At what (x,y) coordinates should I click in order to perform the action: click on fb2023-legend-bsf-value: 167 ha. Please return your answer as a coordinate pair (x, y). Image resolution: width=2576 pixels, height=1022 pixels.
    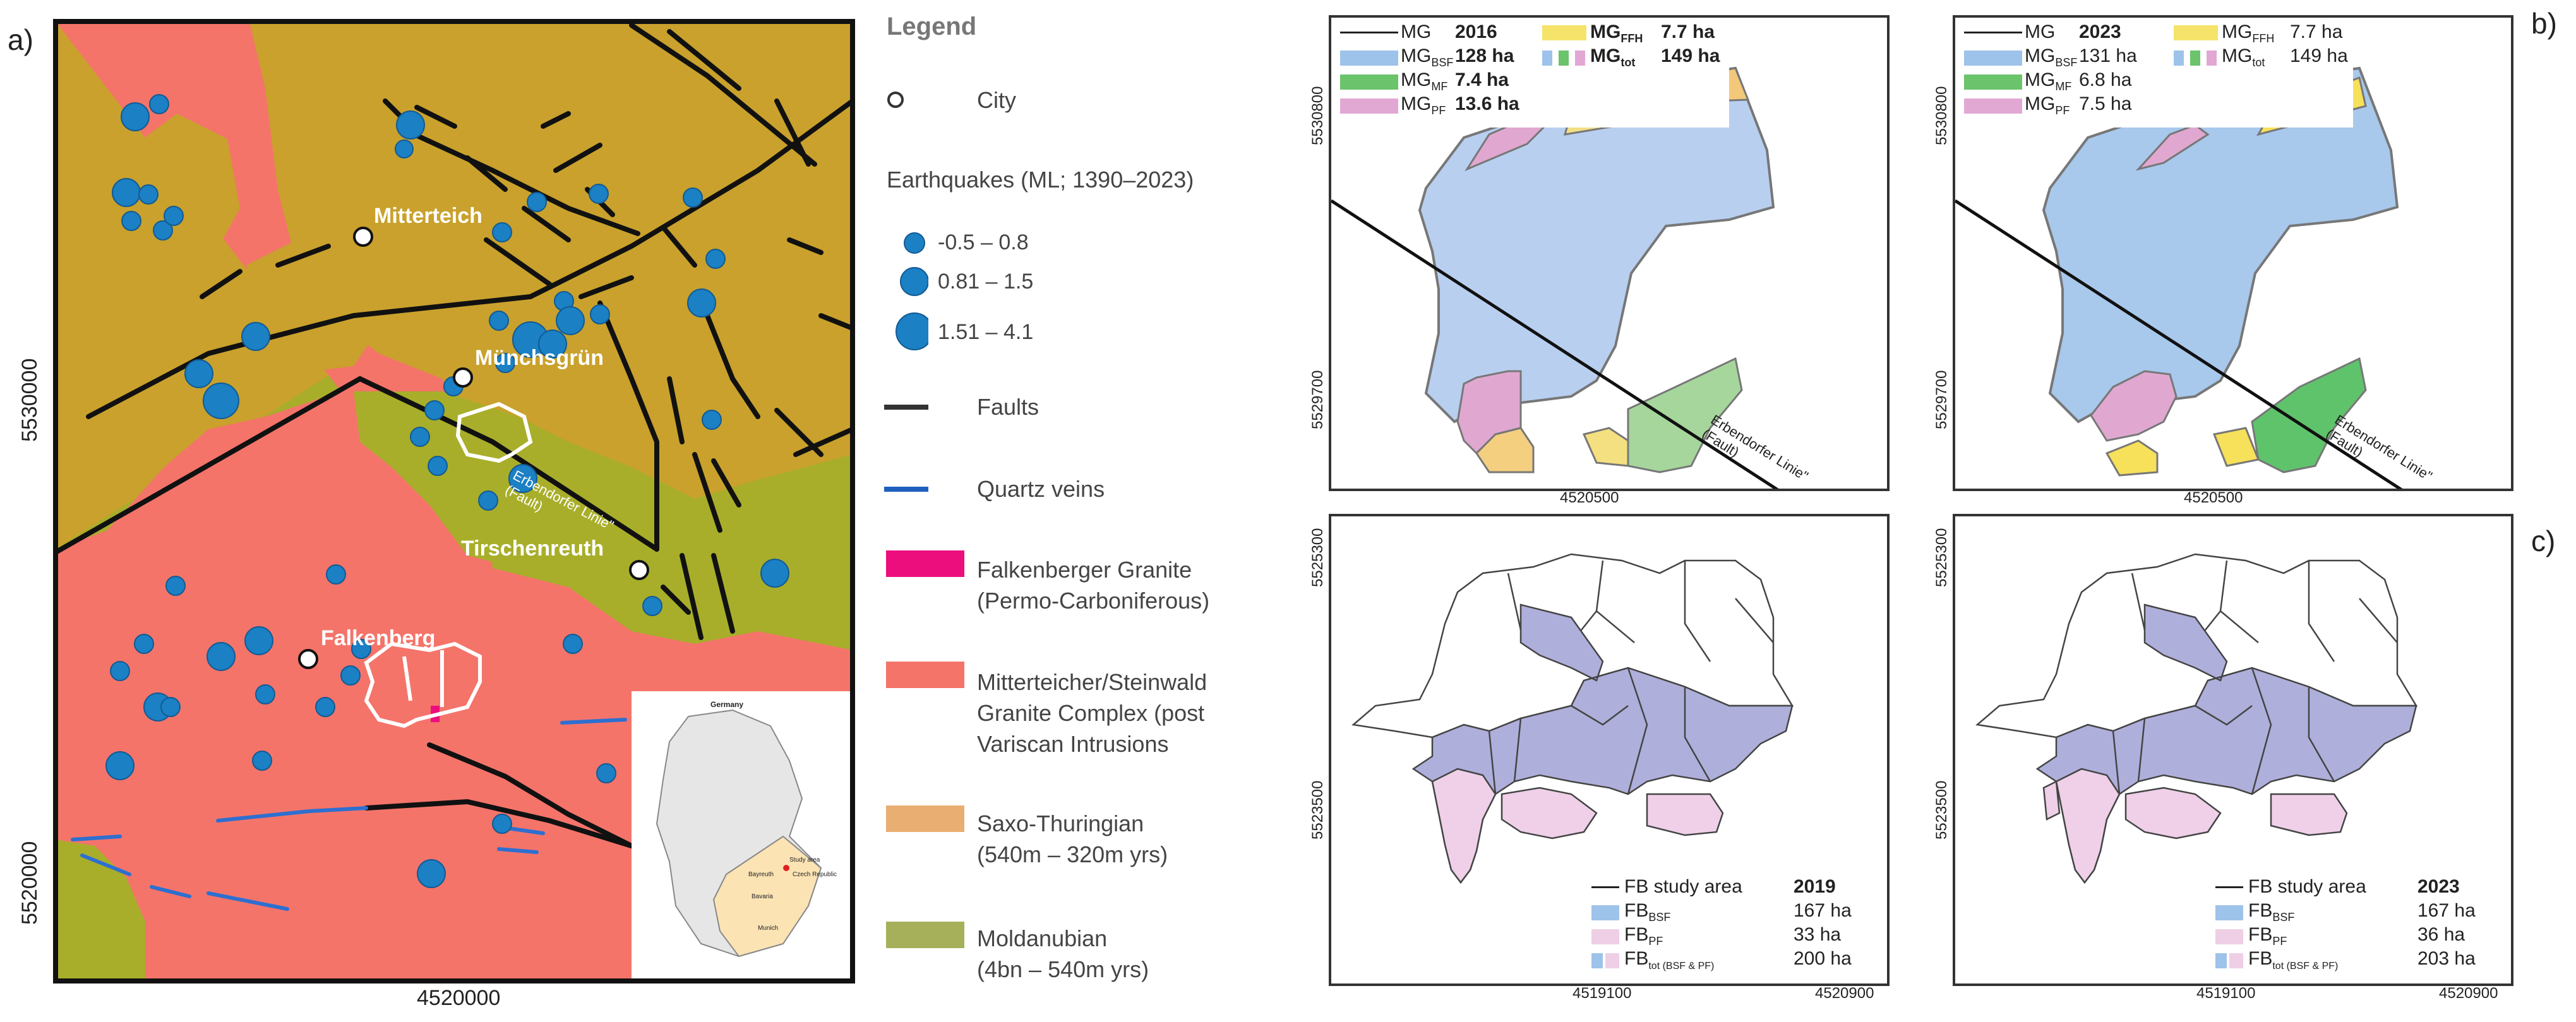
    Looking at the image, I should click on (2446, 911).